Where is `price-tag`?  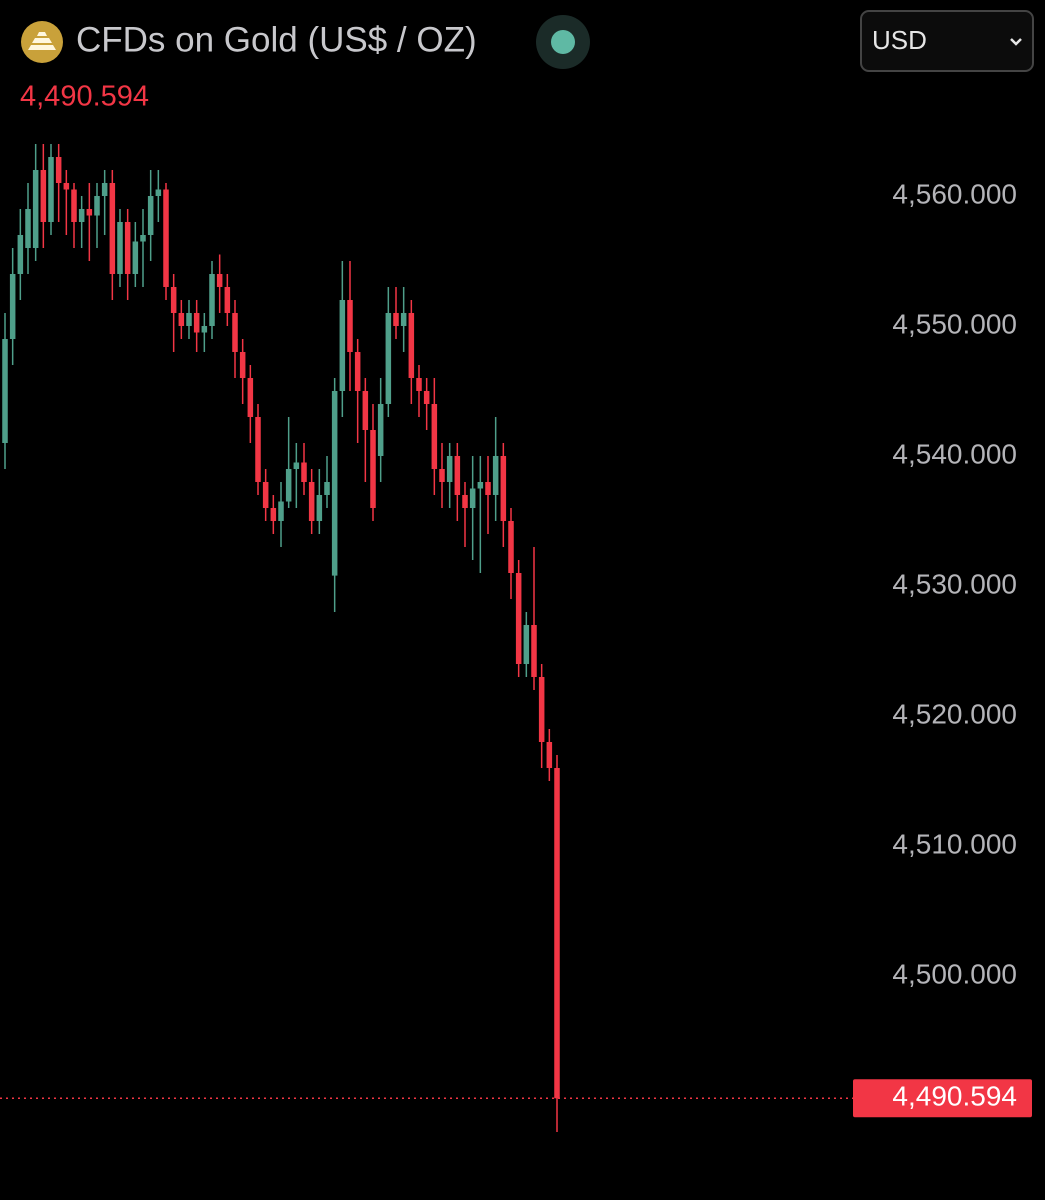
price-tag is located at coordinates (942, 1098).